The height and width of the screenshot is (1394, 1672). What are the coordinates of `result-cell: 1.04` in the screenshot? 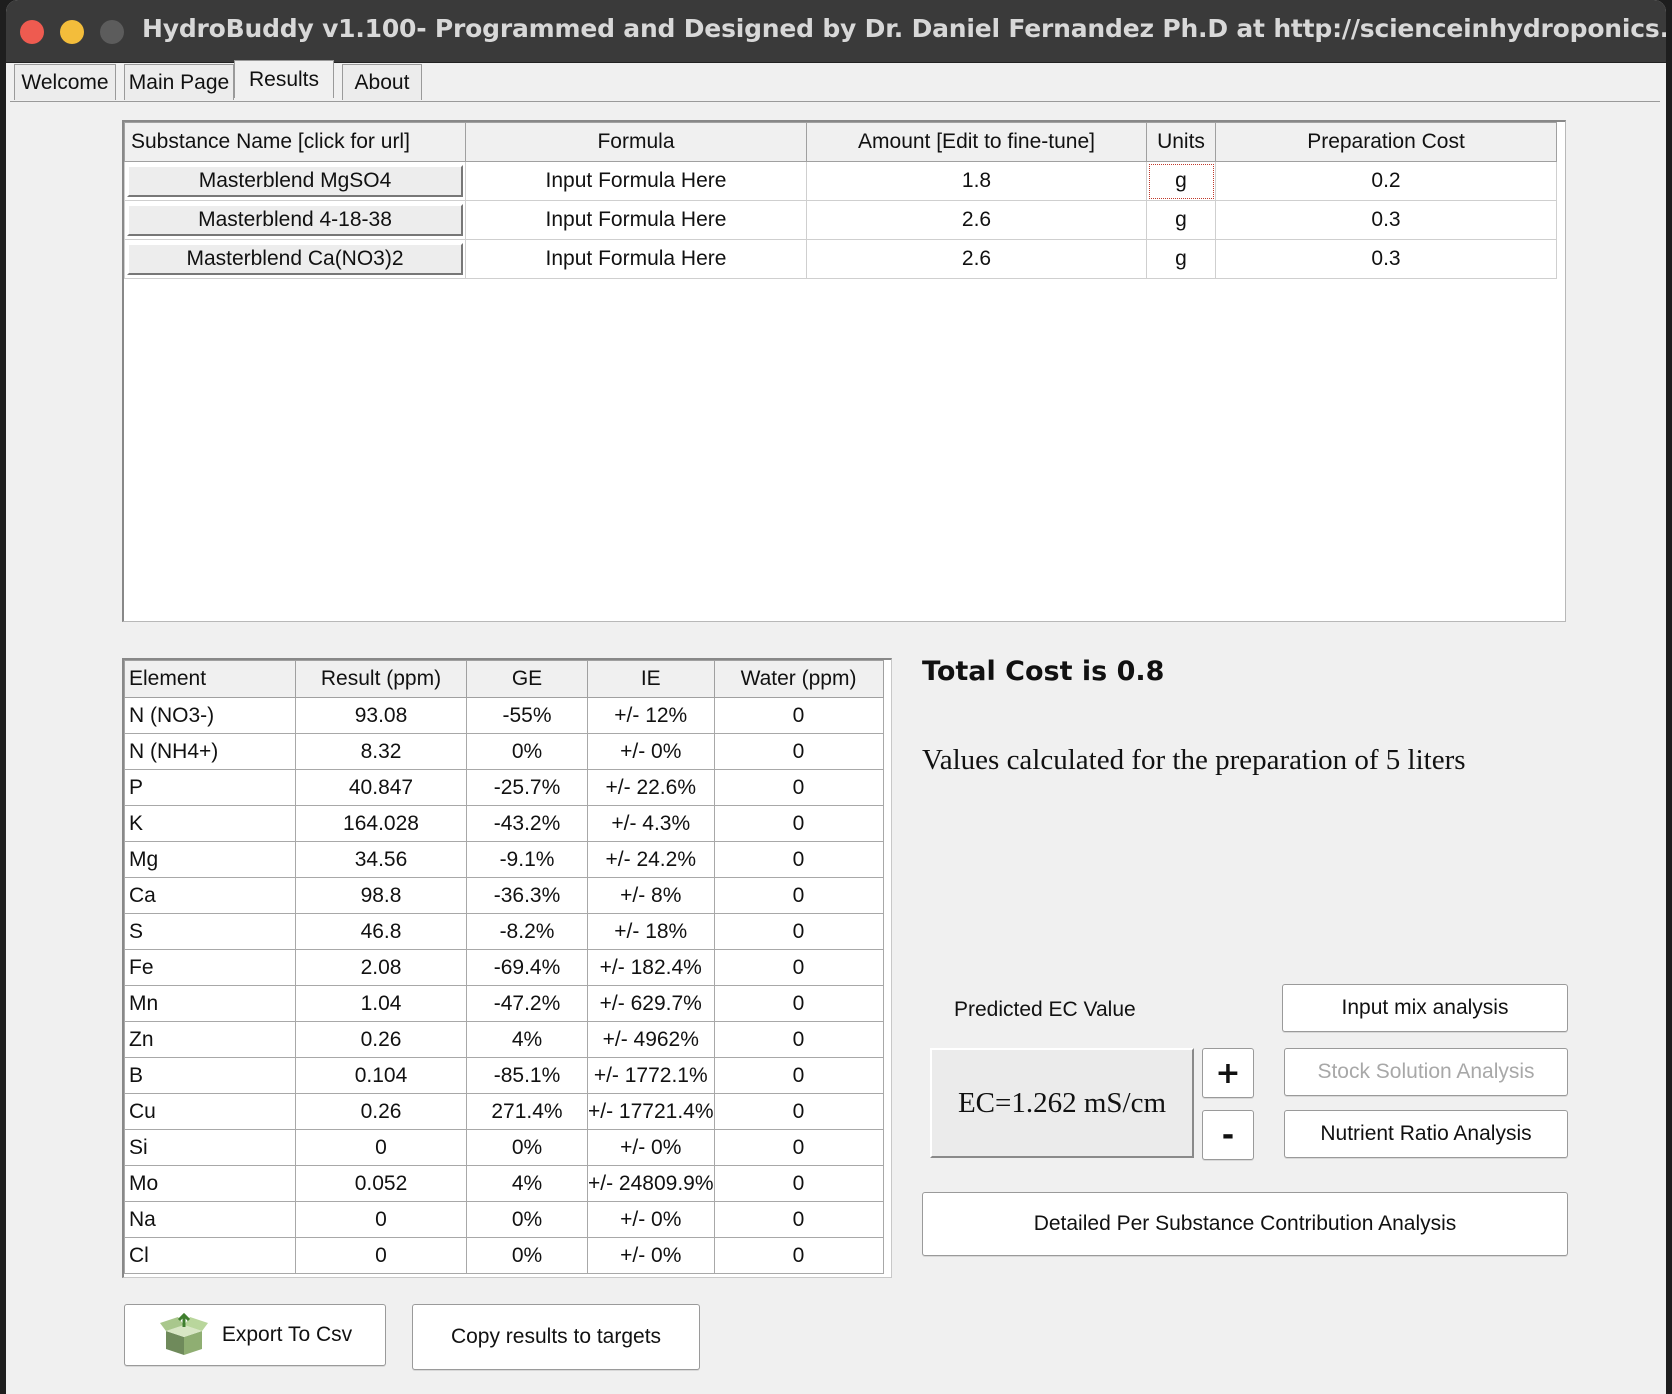 It's located at (381, 1003).